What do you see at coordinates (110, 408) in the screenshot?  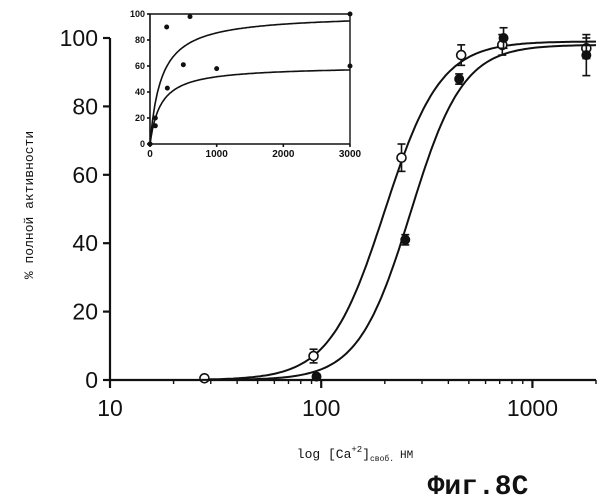 I see `x-tick-label: 10` at bounding box center [110, 408].